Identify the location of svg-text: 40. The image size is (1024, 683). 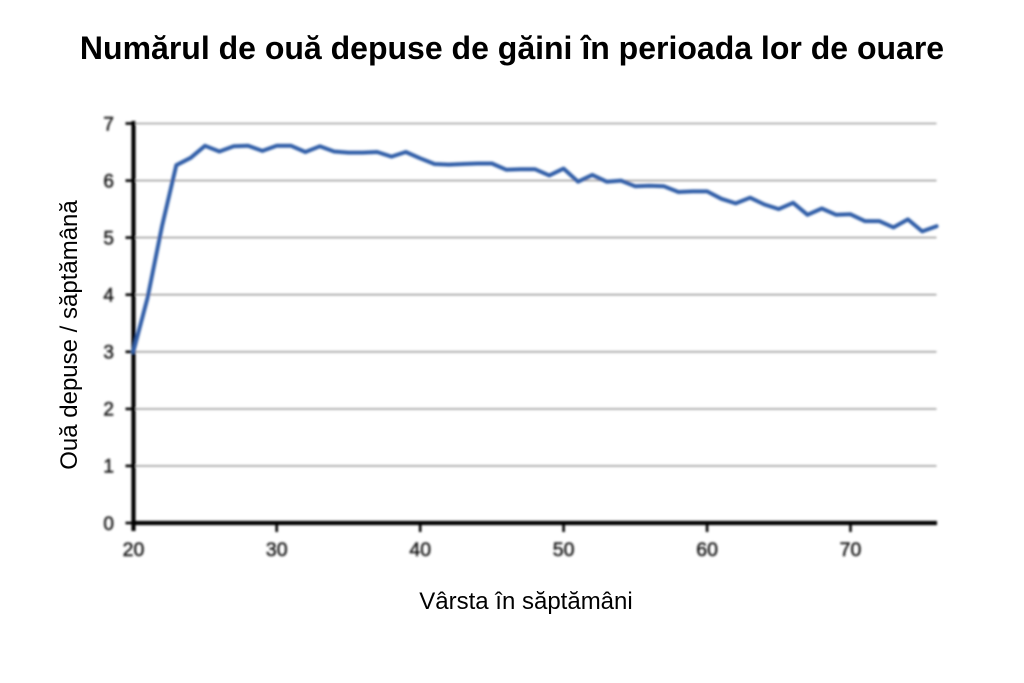
(420, 550).